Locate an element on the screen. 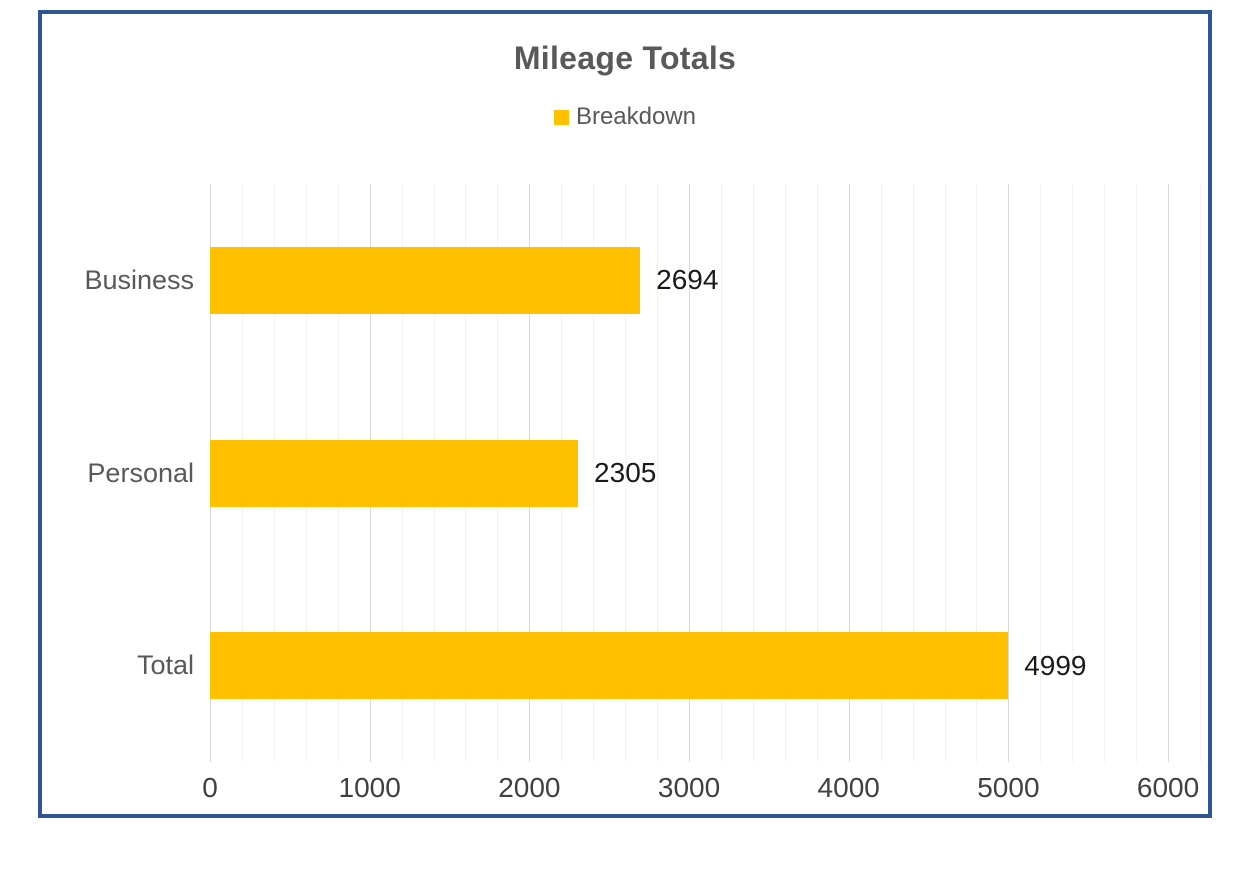  data-label-personal: 2305 is located at coordinates (625, 472).